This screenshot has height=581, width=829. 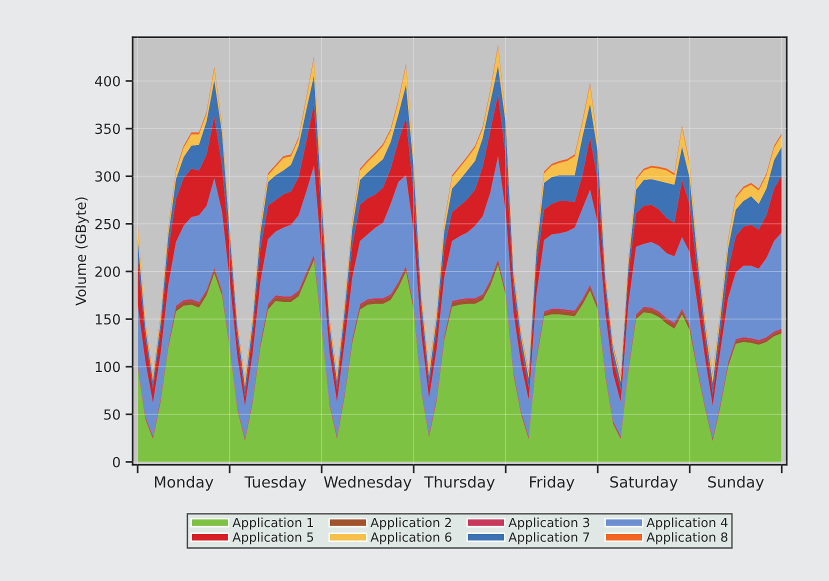 I want to click on y-tick-label: 0, so click(x=116, y=462).